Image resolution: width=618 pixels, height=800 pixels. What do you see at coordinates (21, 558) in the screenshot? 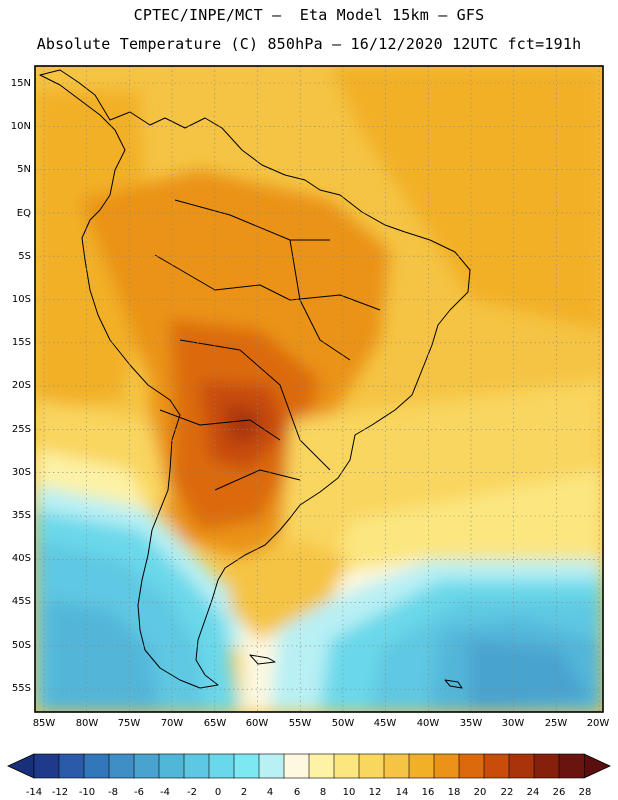
I see `lat-label: 40S` at bounding box center [21, 558].